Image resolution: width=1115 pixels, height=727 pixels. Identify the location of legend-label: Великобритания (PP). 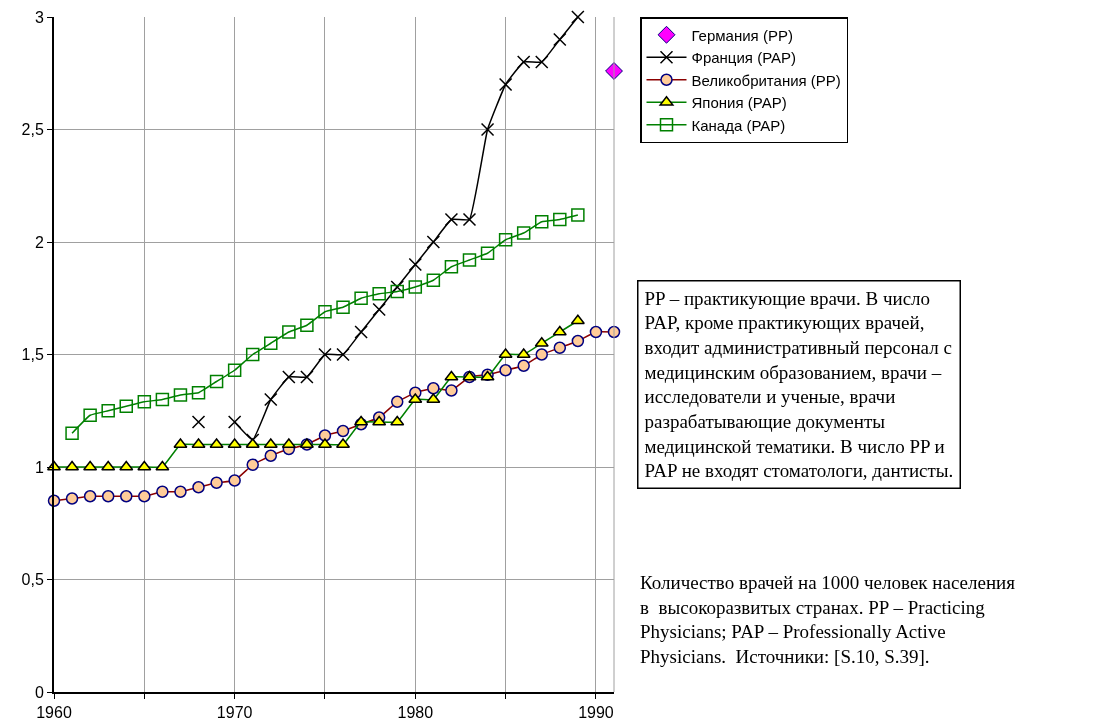
(766, 80).